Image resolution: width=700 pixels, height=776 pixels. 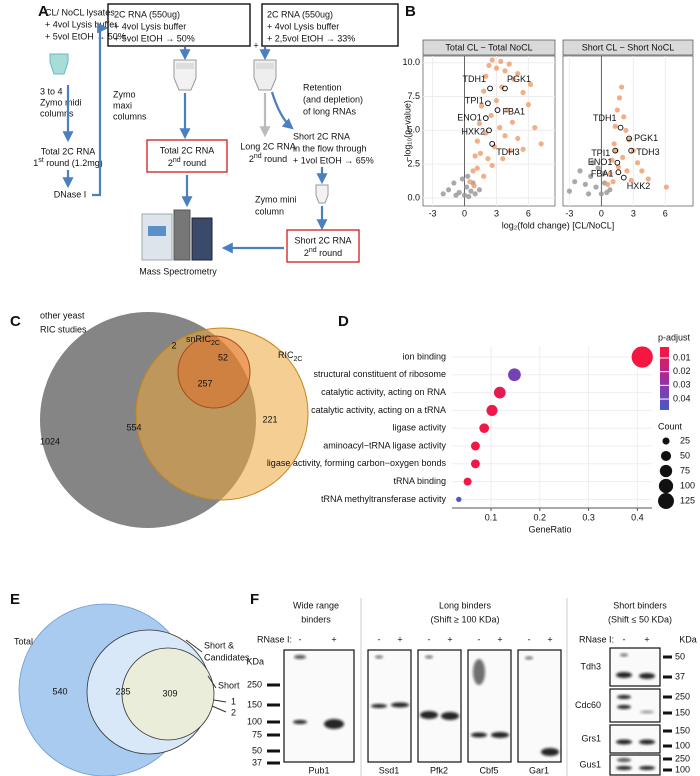 What do you see at coordinates (219, 645) in the screenshot?
I see `set-label: Short &` at bounding box center [219, 645].